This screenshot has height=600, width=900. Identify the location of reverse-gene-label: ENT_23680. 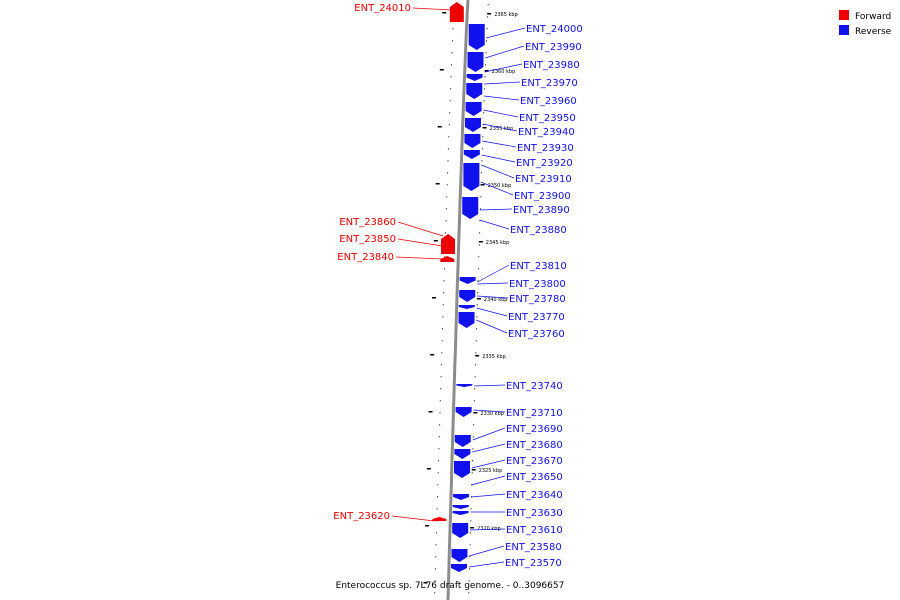
(534, 445).